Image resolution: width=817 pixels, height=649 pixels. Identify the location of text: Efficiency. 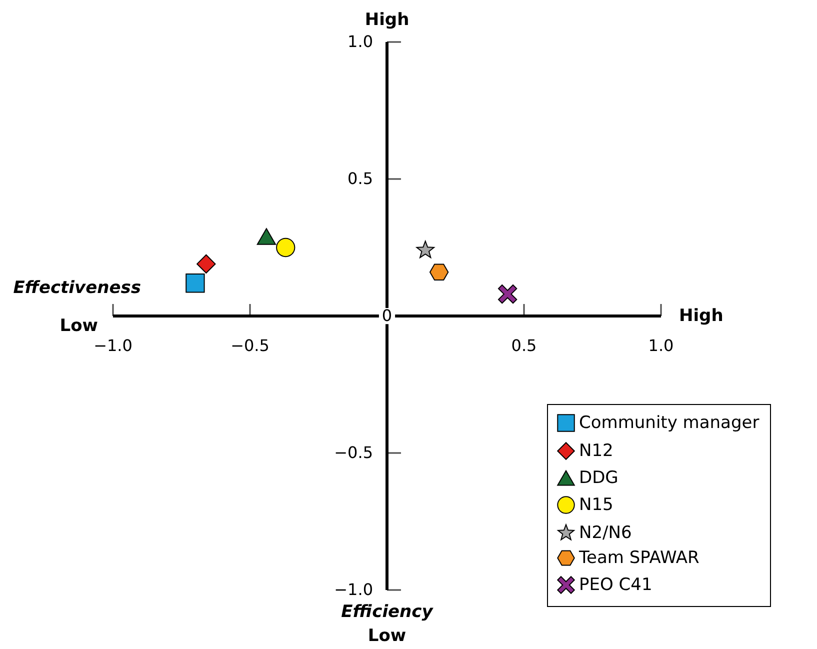
(387, 612).